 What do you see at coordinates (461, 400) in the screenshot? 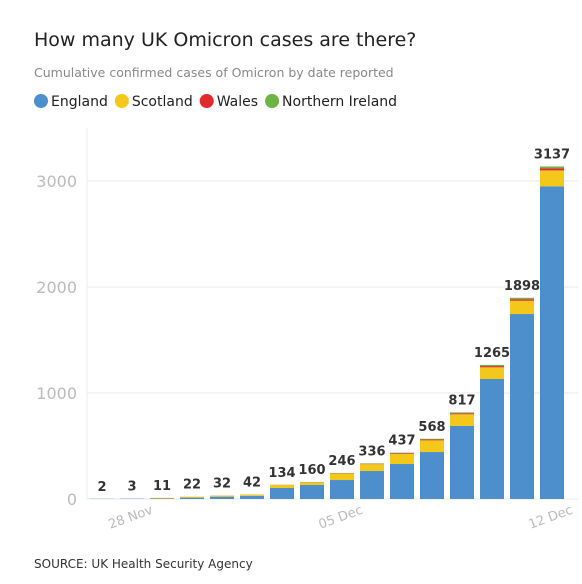
I see `total-label: 817` at bounding box center [461, 400].